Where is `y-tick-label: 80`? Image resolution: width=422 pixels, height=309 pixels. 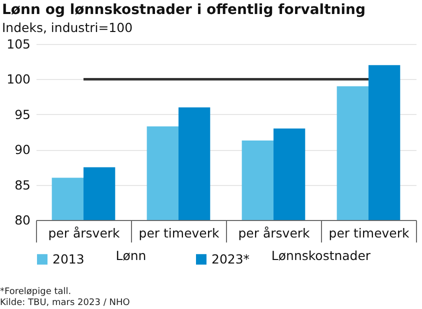
y-tick-label: 80 is located at coordinates (22, 220).